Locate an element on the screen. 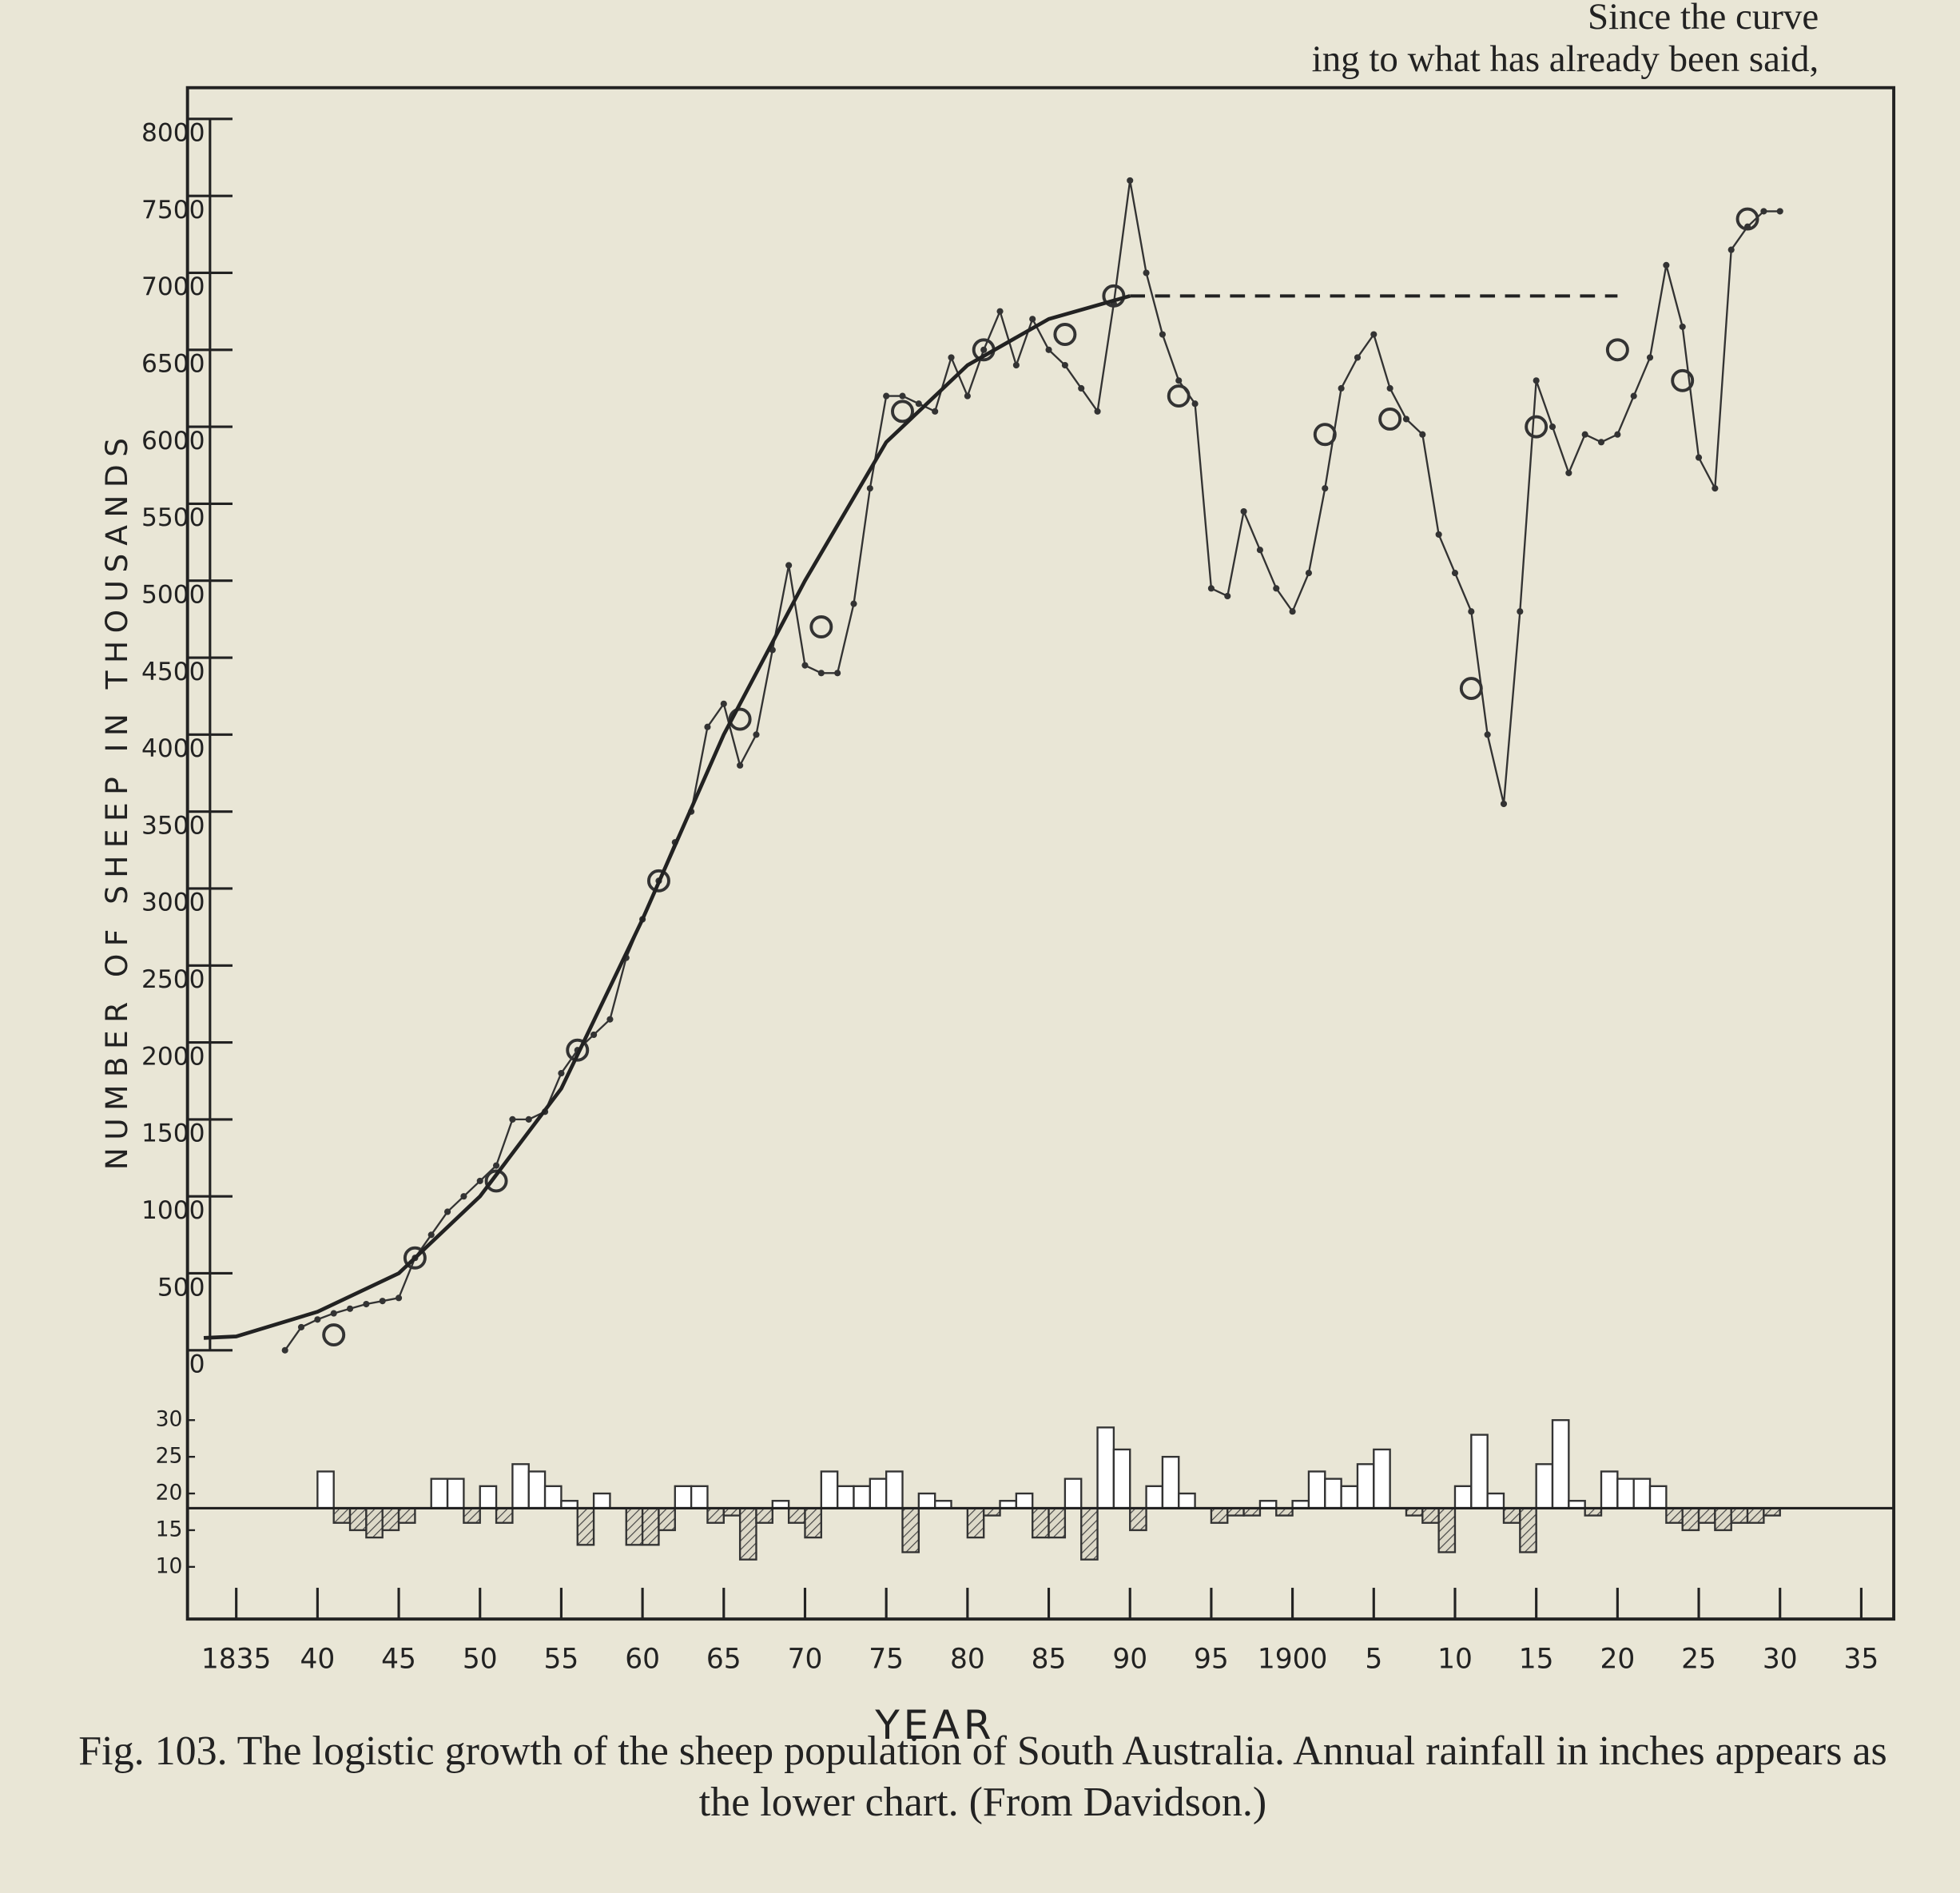  x-tick-label: 75 is located at coordinates (886, 1659).